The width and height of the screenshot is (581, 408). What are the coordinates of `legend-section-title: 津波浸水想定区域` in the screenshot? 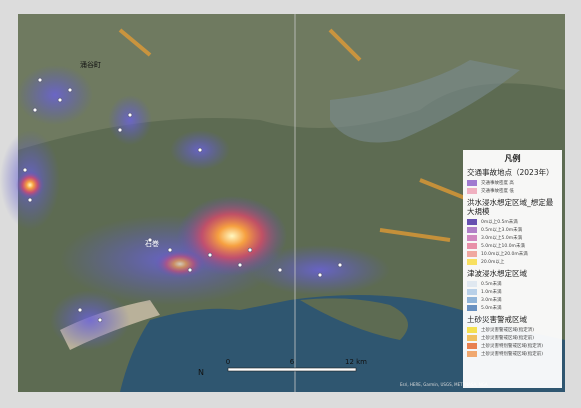 It's located at (497, 273).